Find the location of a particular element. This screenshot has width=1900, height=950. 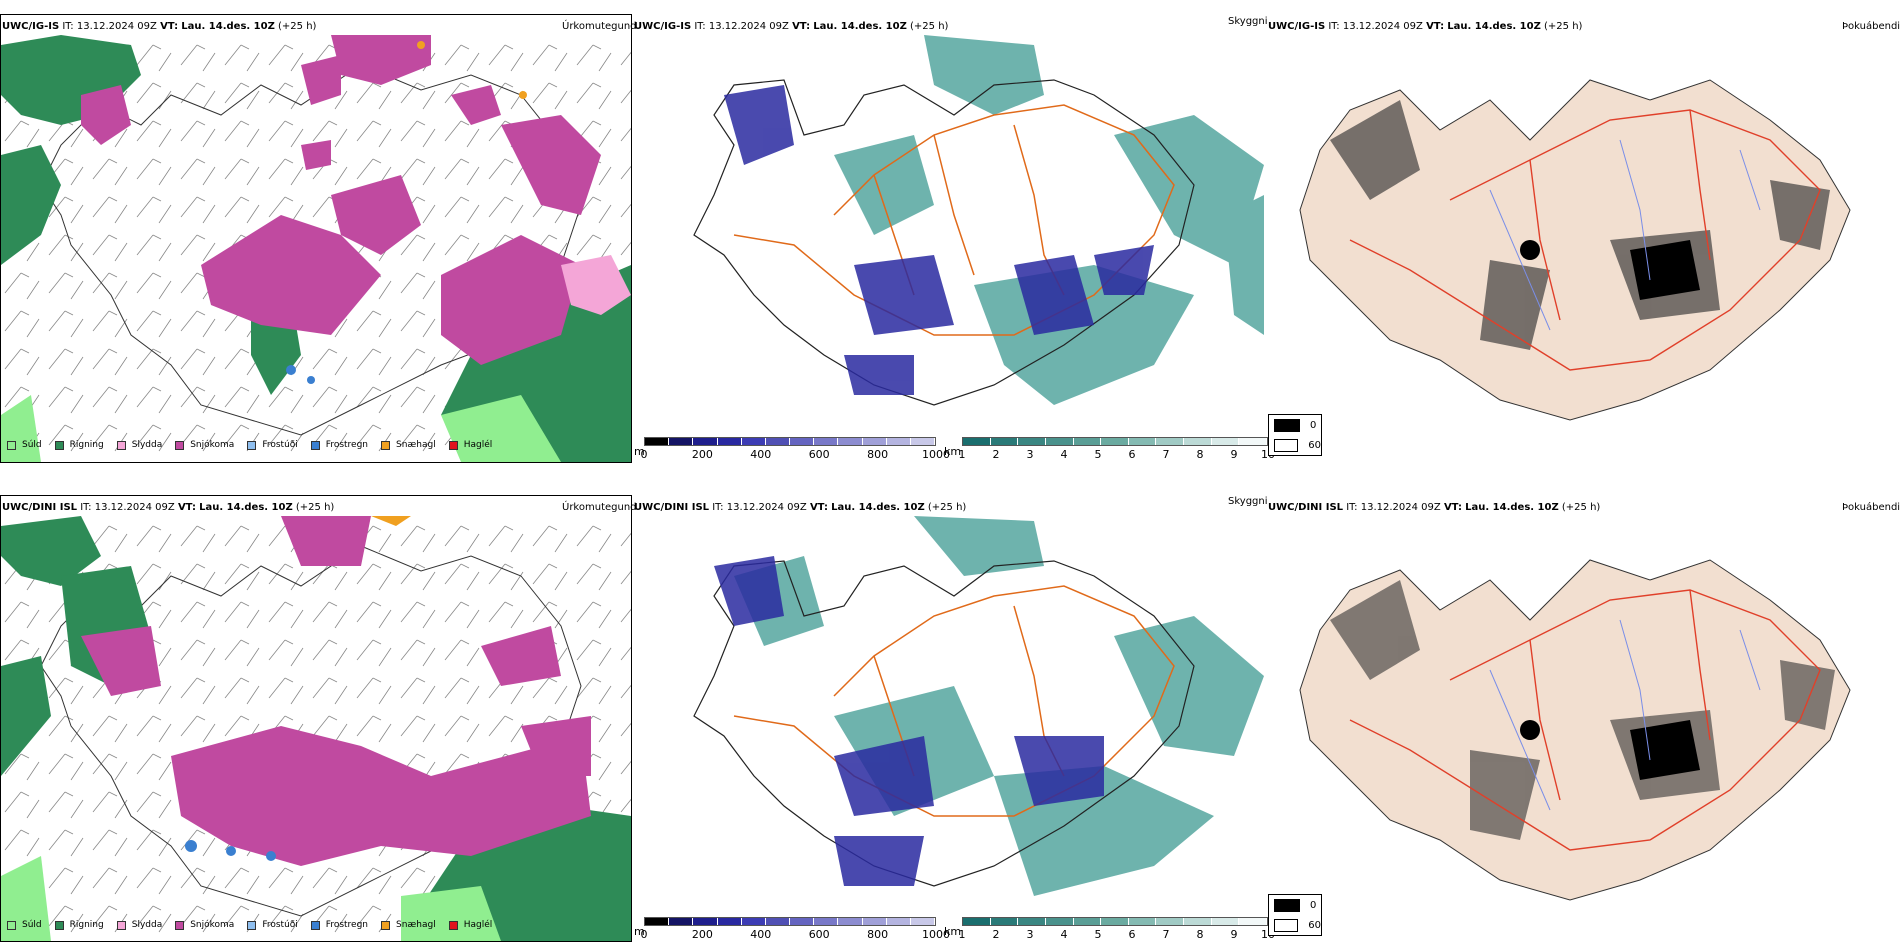

iceland-land is located at coordinates (1575, 730).